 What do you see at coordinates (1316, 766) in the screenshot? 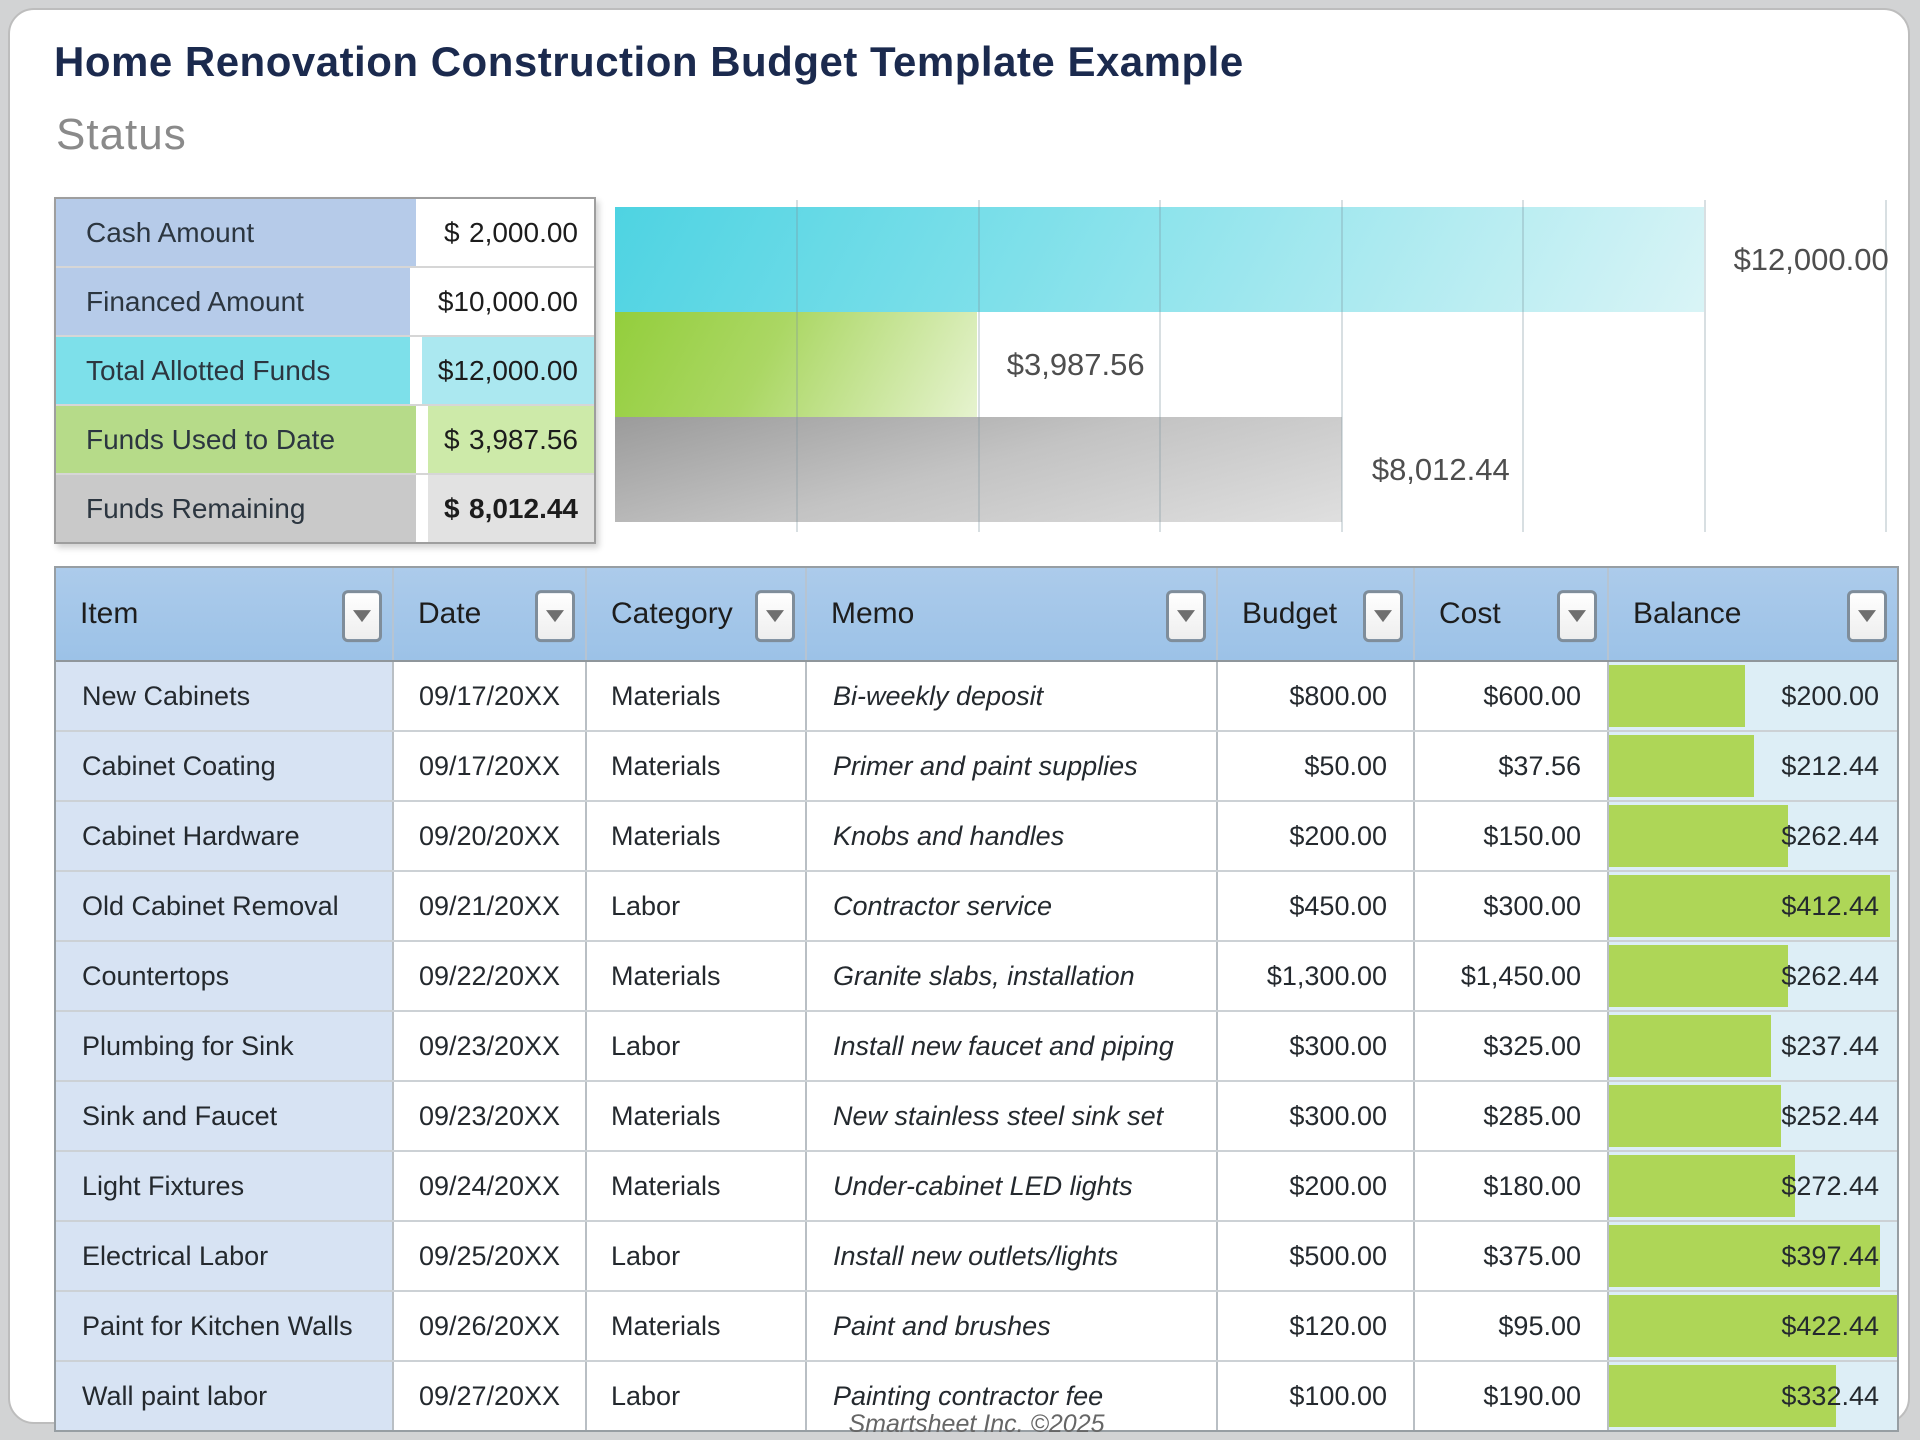
I see `cell-budget: $50.00` at bounding box center [1316, 766].